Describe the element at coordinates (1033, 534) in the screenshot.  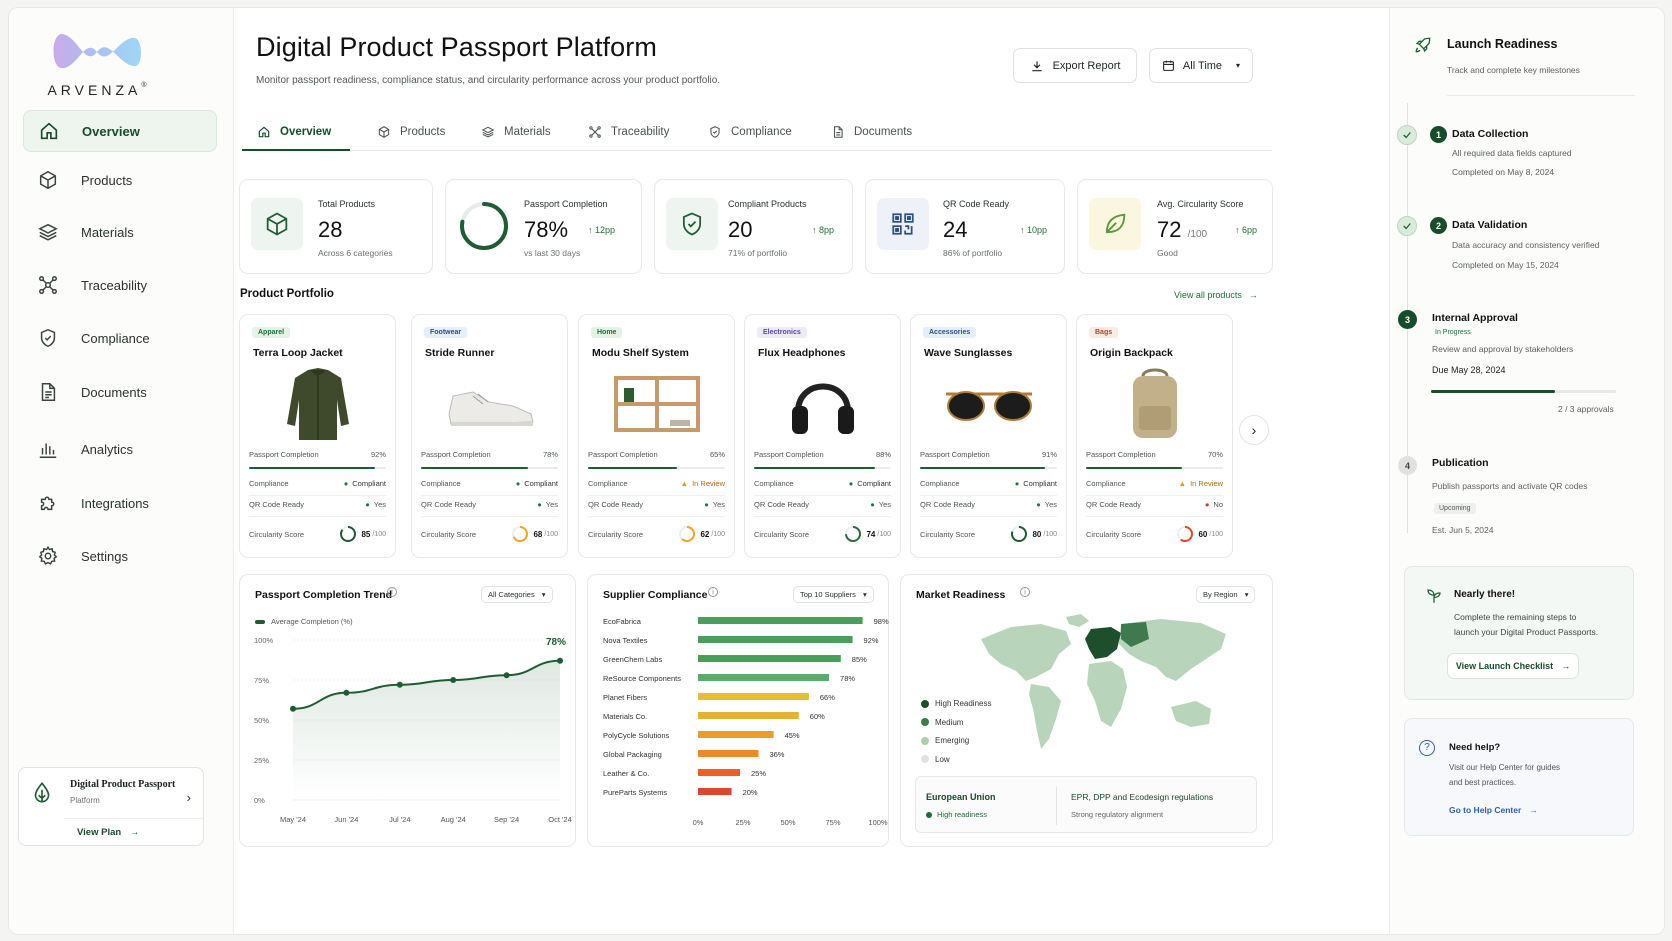
I see `circularity-score: 80/100` at that location.